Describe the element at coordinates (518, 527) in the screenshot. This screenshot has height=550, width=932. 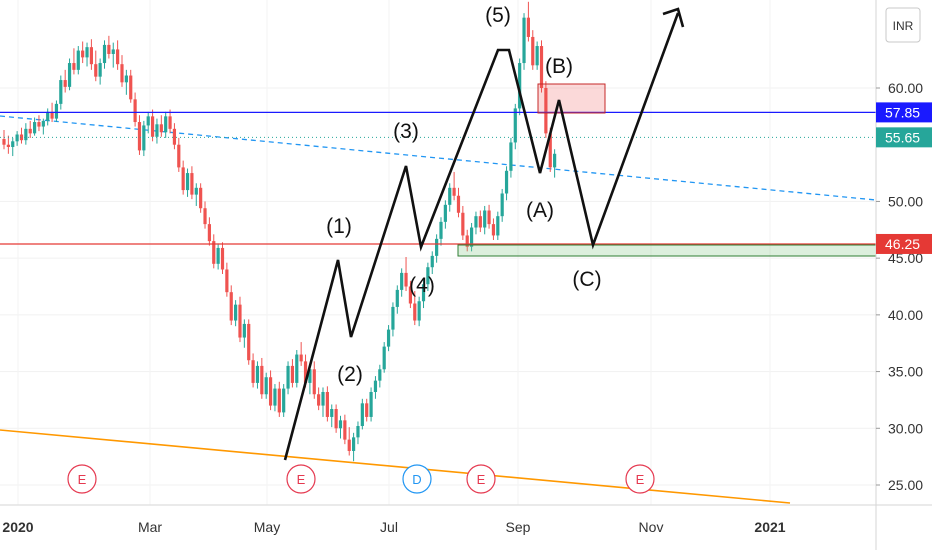
I see `x-tick-label: Sep` at that location.